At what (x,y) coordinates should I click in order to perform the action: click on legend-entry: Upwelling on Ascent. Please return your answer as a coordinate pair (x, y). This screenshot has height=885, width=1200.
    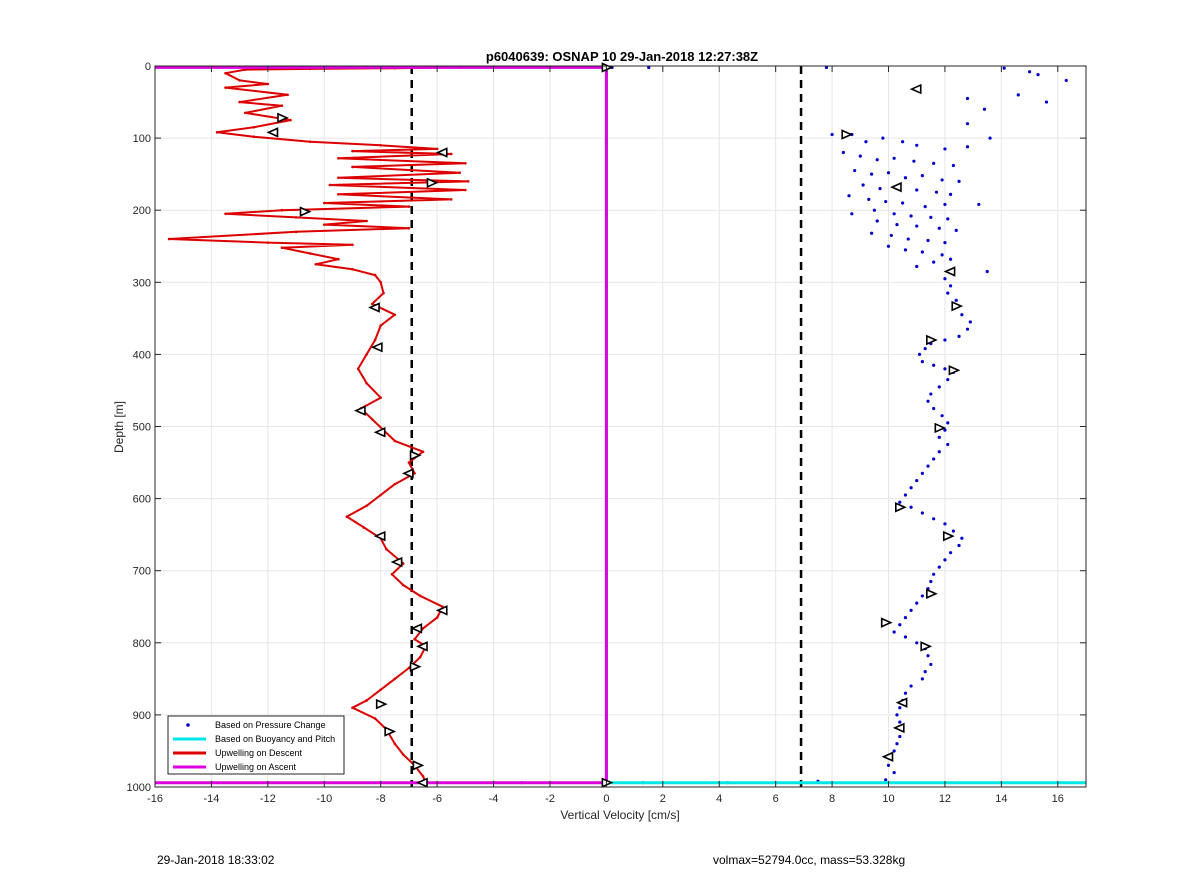
    Looking at the image, I should click on (256, 767).